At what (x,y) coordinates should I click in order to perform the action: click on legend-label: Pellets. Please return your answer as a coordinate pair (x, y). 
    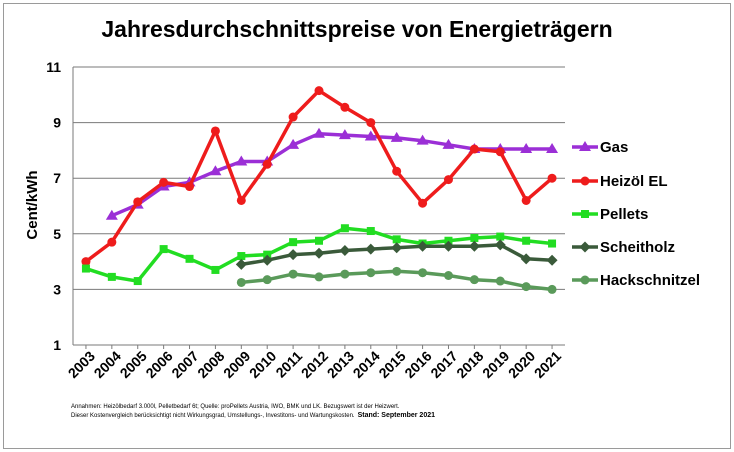
    Looking at the image, I should click on (624, 214).